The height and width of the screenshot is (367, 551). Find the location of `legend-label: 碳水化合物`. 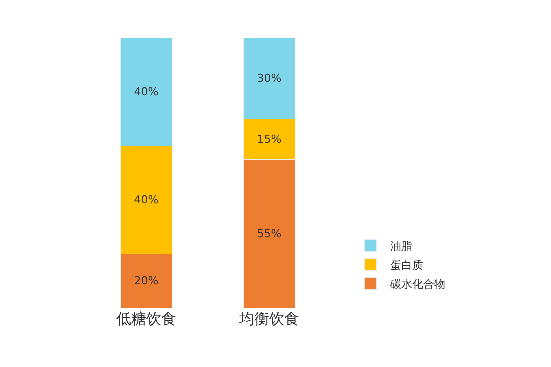

legend-label: 碳水化合物 is located at coordinates (418, 285).